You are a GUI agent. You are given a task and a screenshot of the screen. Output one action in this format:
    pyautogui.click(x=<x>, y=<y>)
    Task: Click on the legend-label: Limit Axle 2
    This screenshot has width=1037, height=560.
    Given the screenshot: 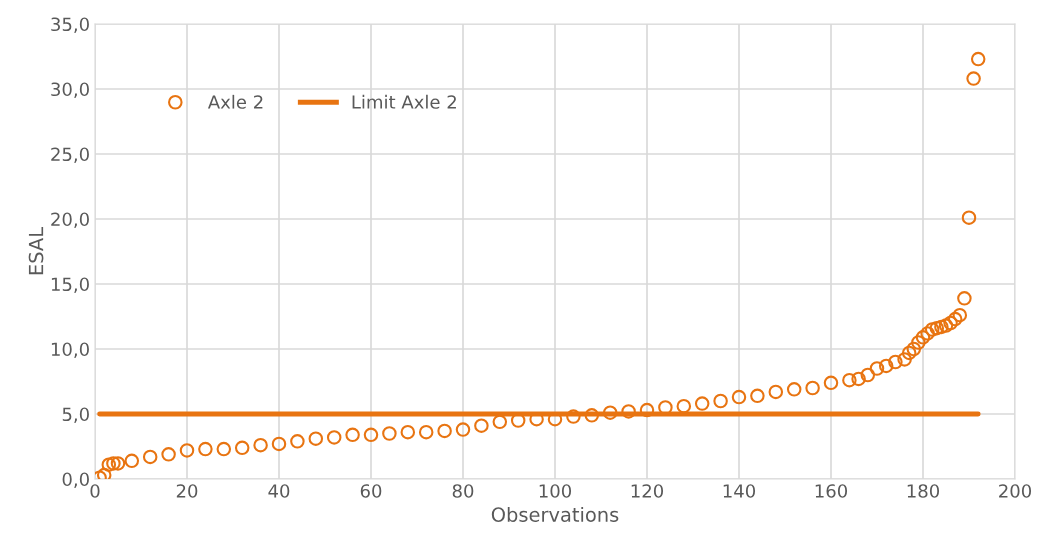 What is the action you would take?
    pyautogui.click(x=404, y=101)
    